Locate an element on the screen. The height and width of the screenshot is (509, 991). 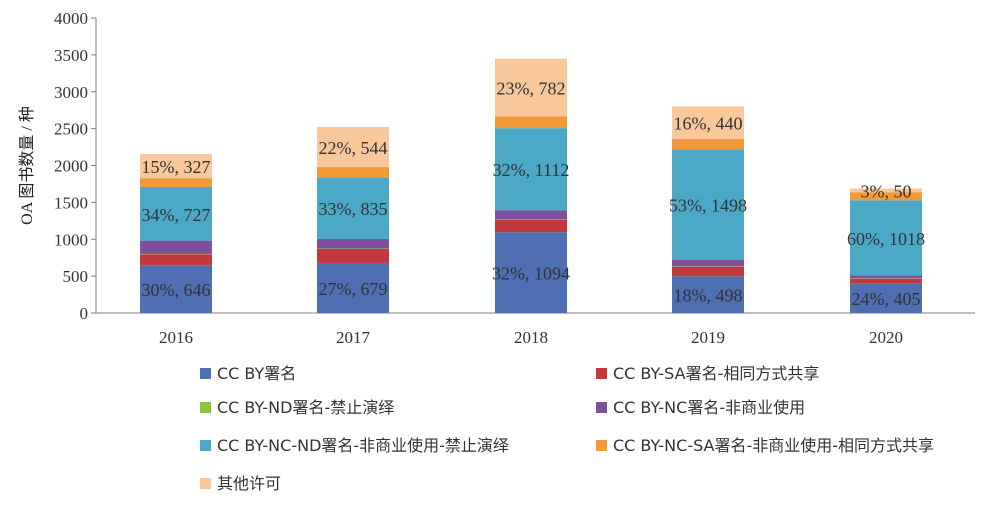
data-label: 32%, 1094 is located at coordinates (531, 274).